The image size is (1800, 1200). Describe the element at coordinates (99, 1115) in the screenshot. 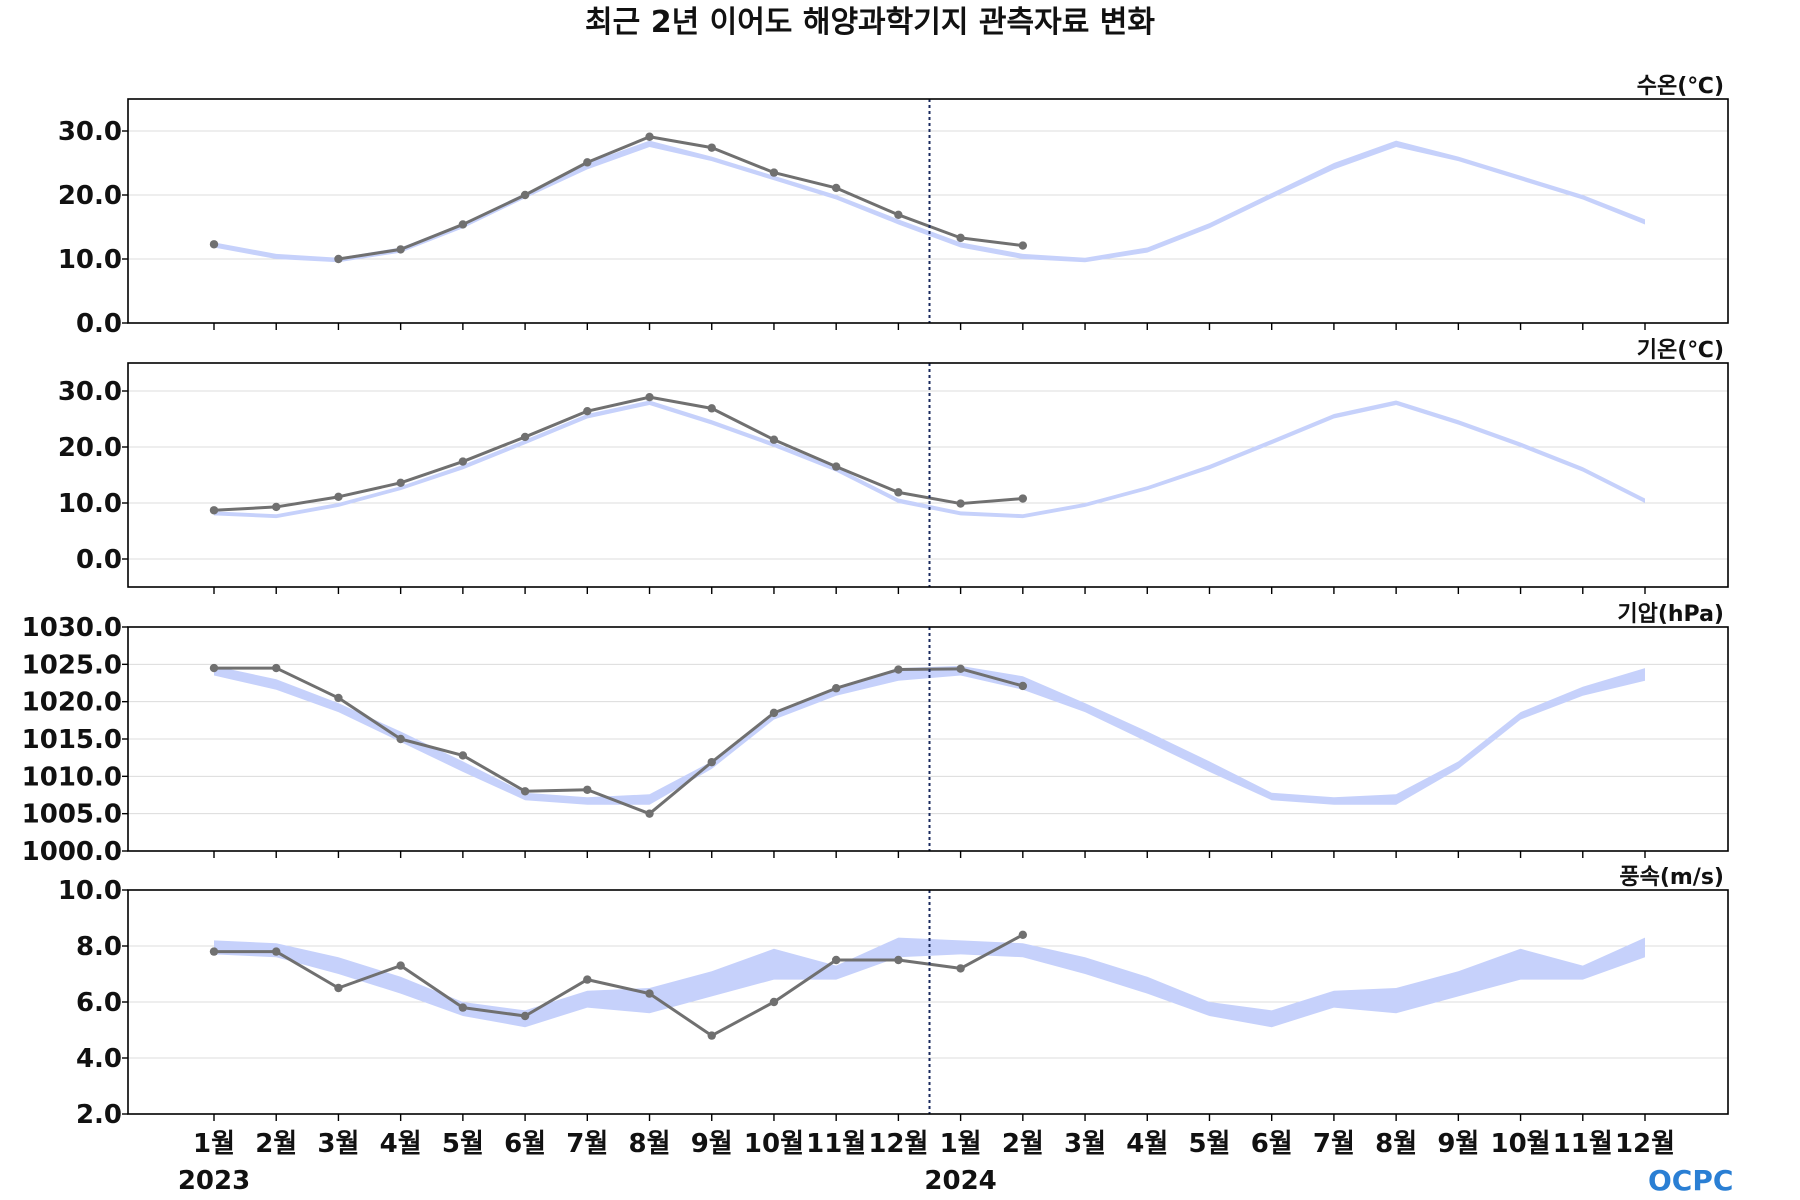

I see `y-tick-label: 2.0` at that location.